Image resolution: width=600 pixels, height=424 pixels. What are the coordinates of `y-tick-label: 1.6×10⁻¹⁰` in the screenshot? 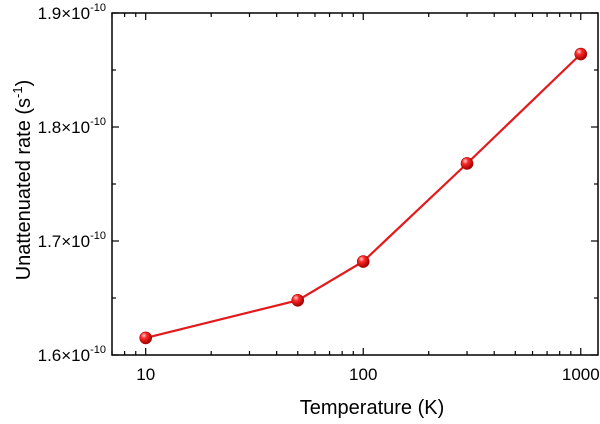 It's located at (72, 354).